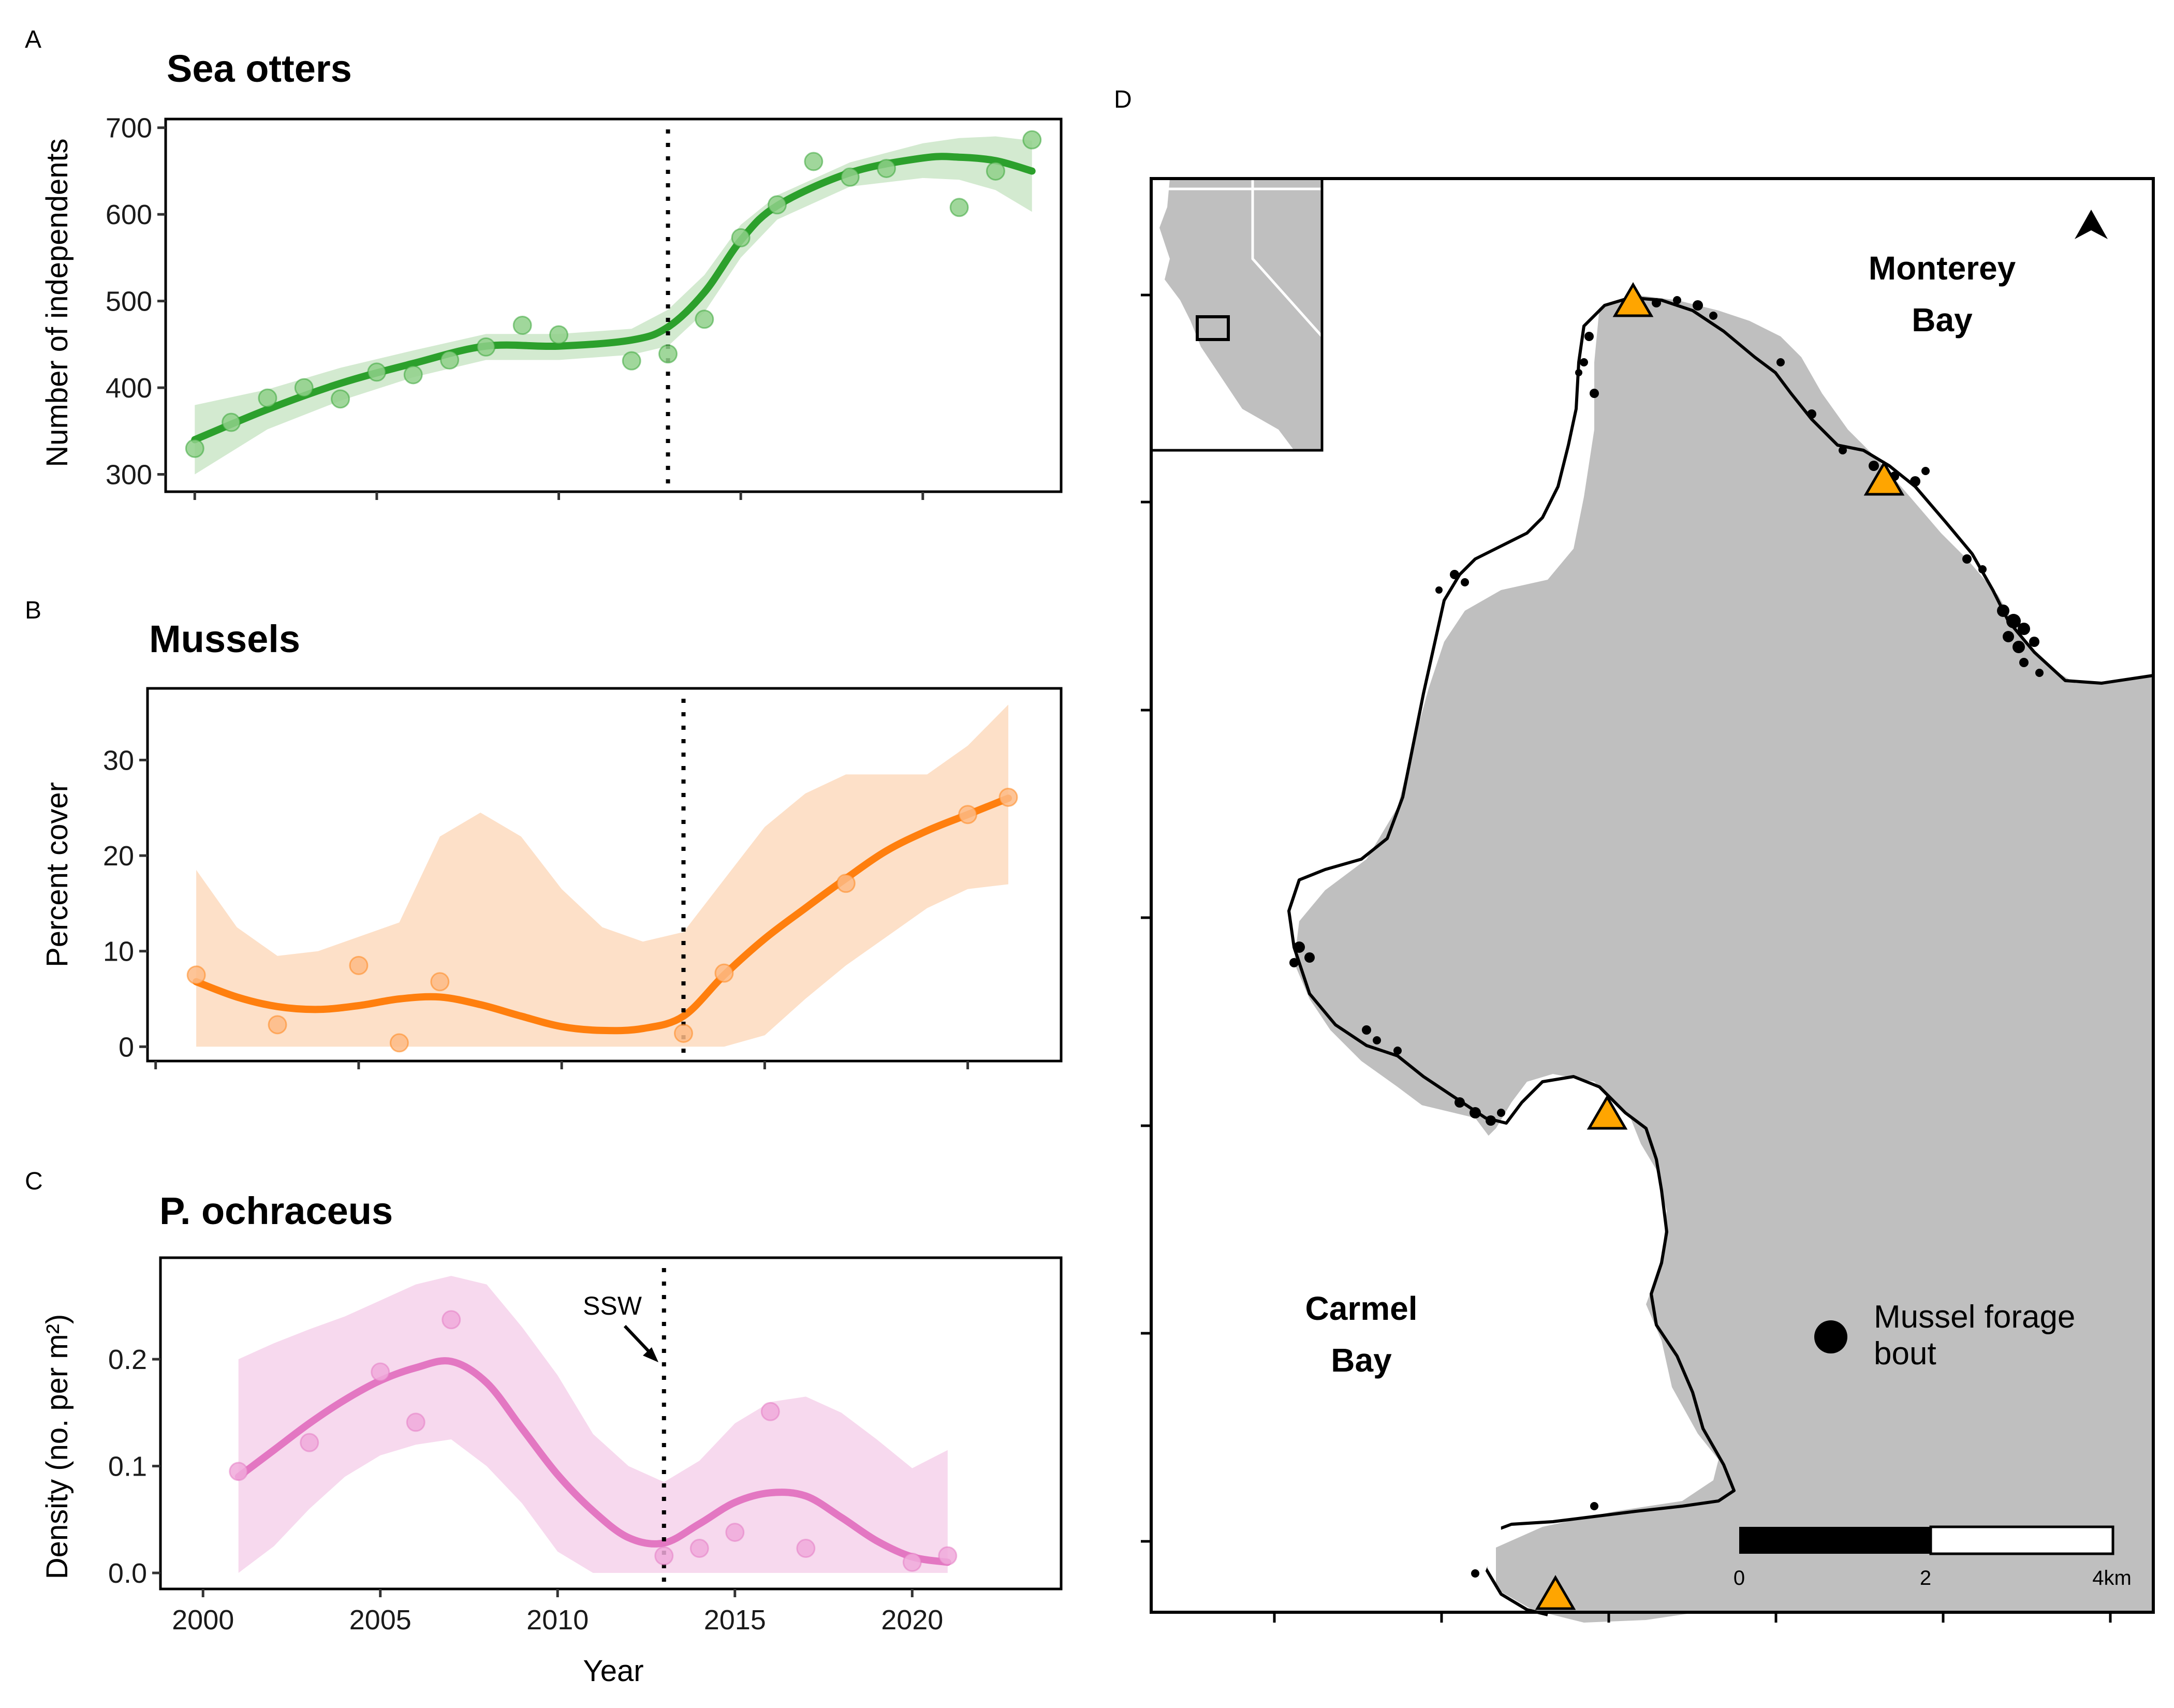 The width and height of the screenshot is (2174, 1708). What do you see at coordinates (1942, 319) in the screenshot?
I see `monterey-bay-label-line2: Bay` at bounding box center [1942, 319].